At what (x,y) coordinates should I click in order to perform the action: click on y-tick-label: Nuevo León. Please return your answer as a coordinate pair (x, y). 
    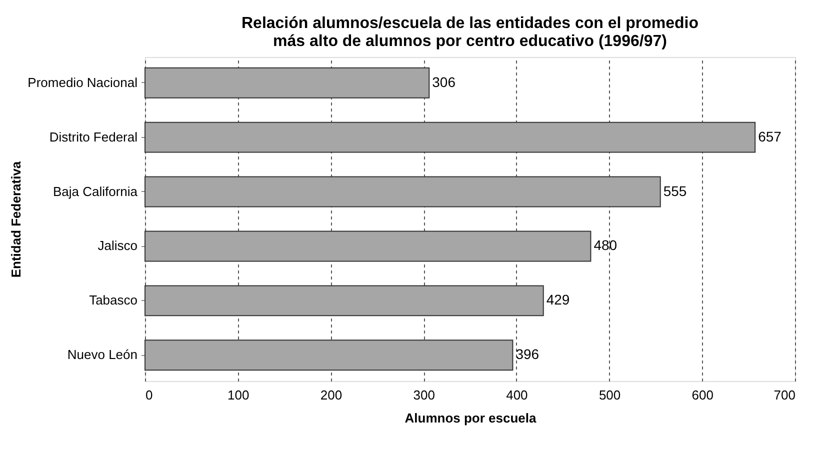
    Looking at the image, I should click on (102, 354).